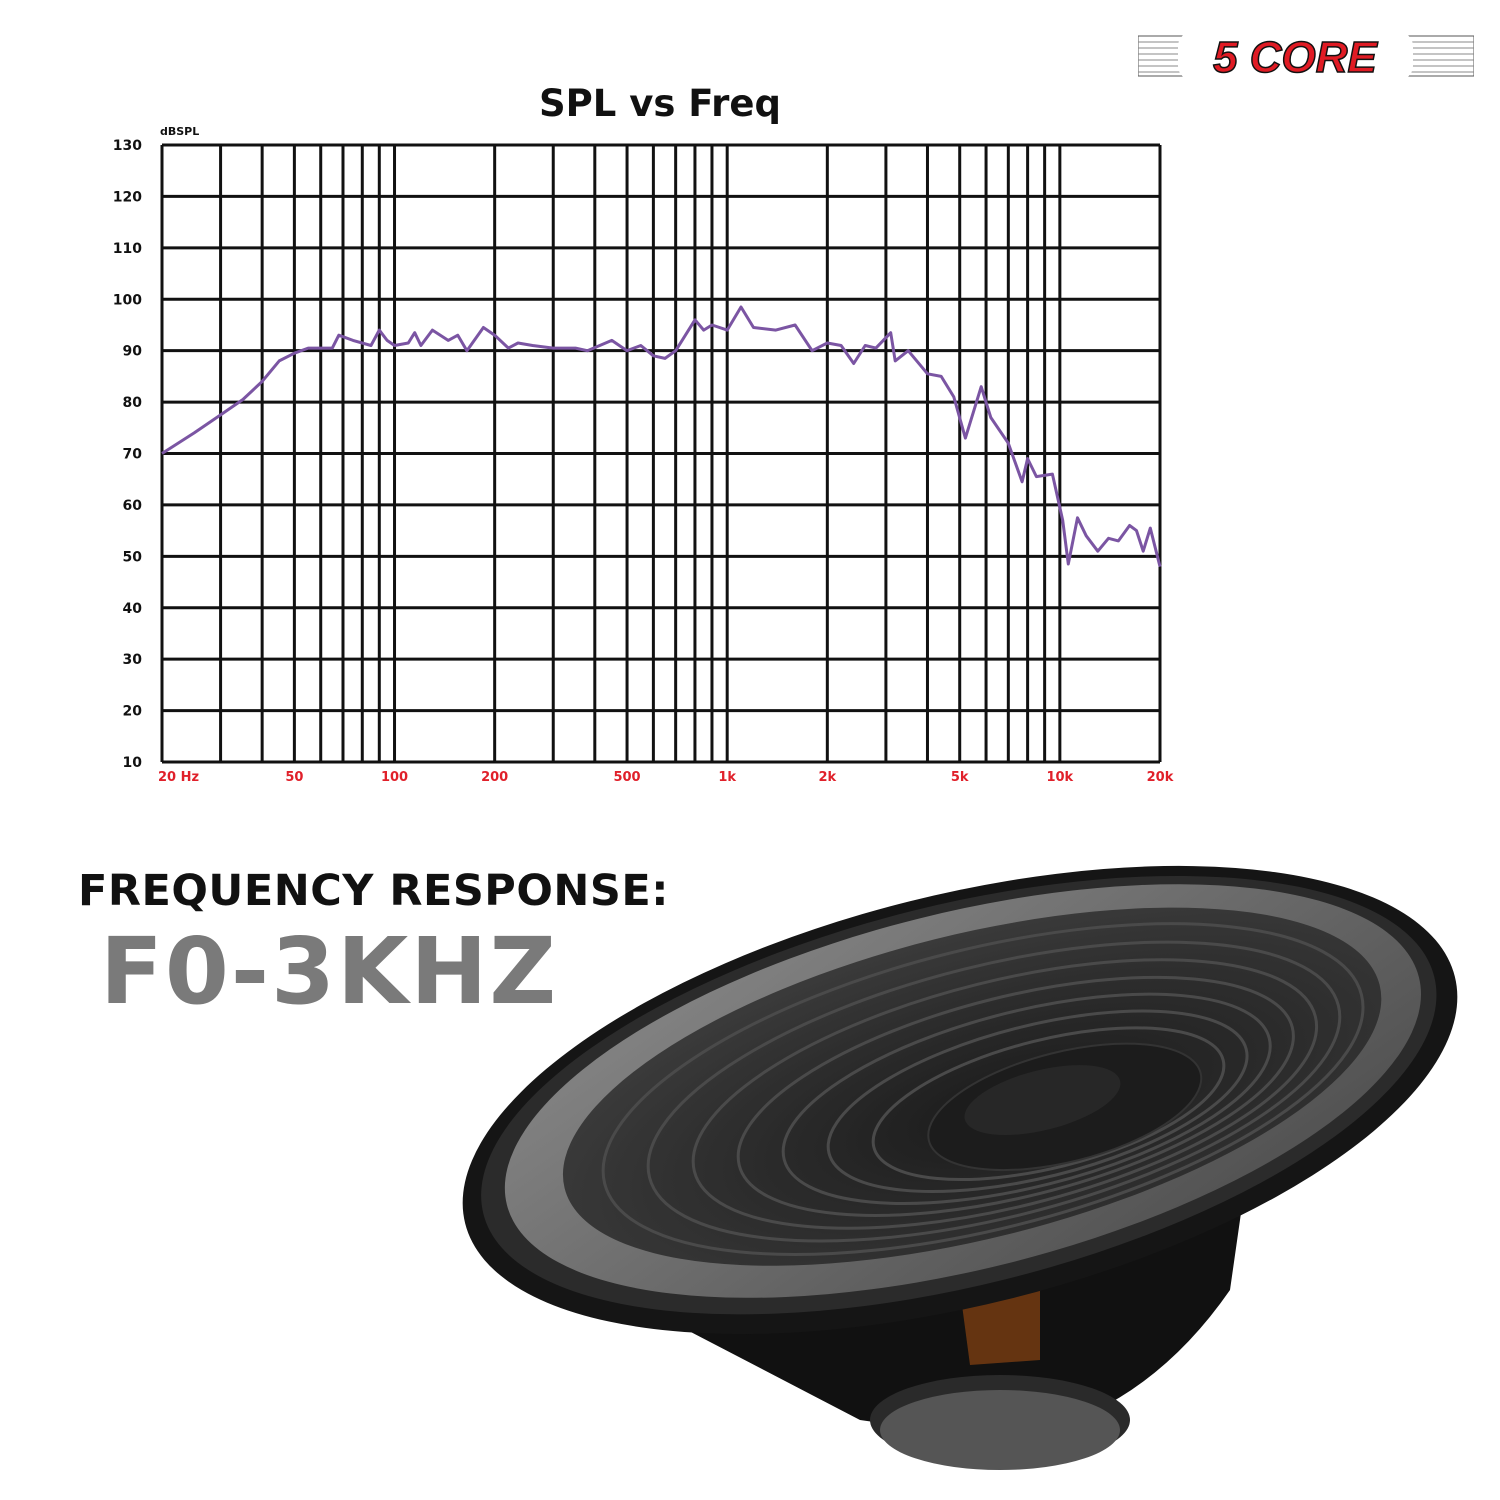 This screenshot has width=1500, height=1500. What do you see at coordinates (373, 891) in the screenshot?
I see `frequency-response-heading: FREQUENCY RESPONSE:` at bounding box center [373, 891].